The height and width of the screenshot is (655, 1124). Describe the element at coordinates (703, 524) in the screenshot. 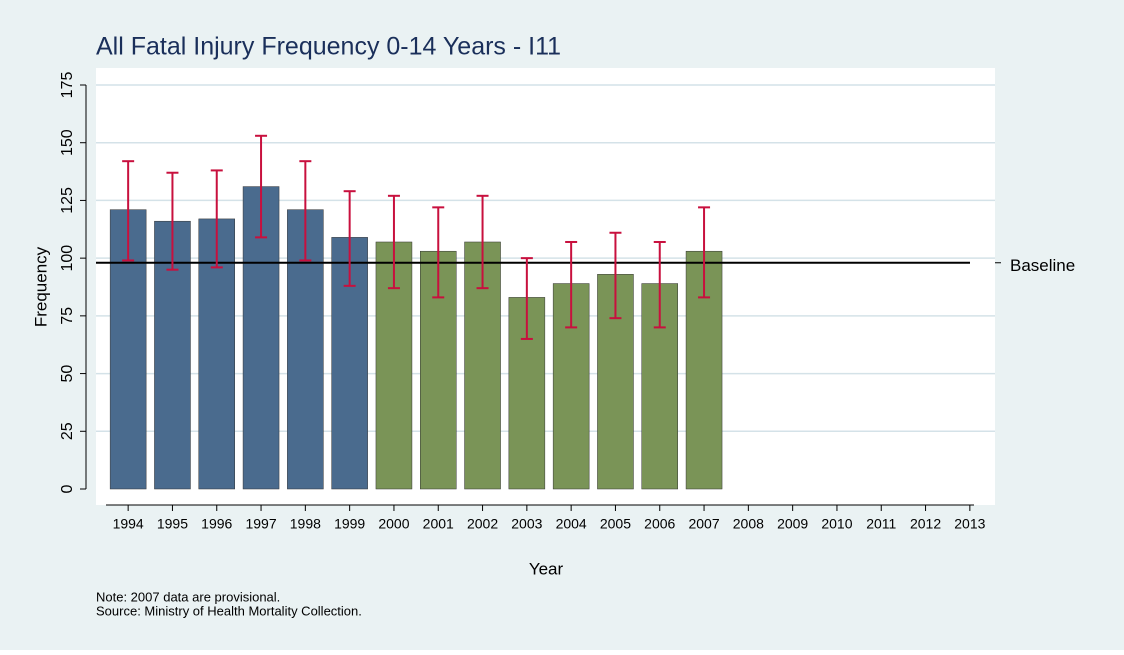

I see `x-tick-label: 2007` at that location.